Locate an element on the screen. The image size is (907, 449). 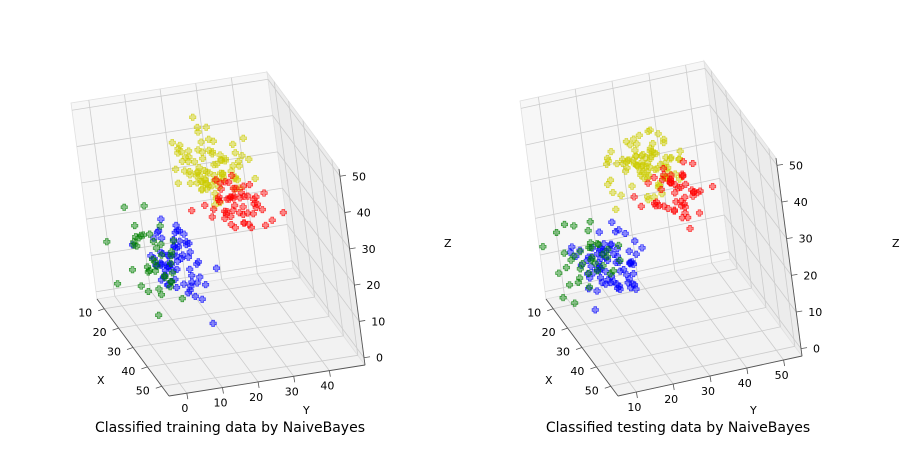
training-points is located at coordinates (195, 220).